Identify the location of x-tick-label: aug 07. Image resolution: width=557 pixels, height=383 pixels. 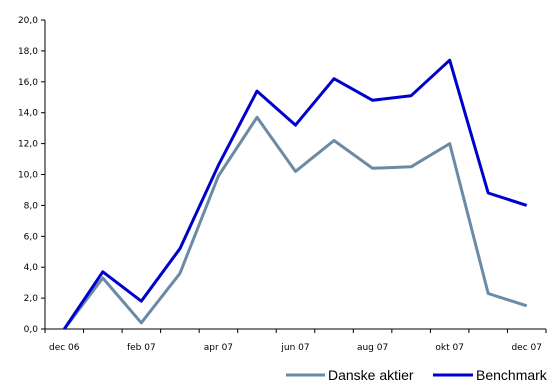
(372, 348).